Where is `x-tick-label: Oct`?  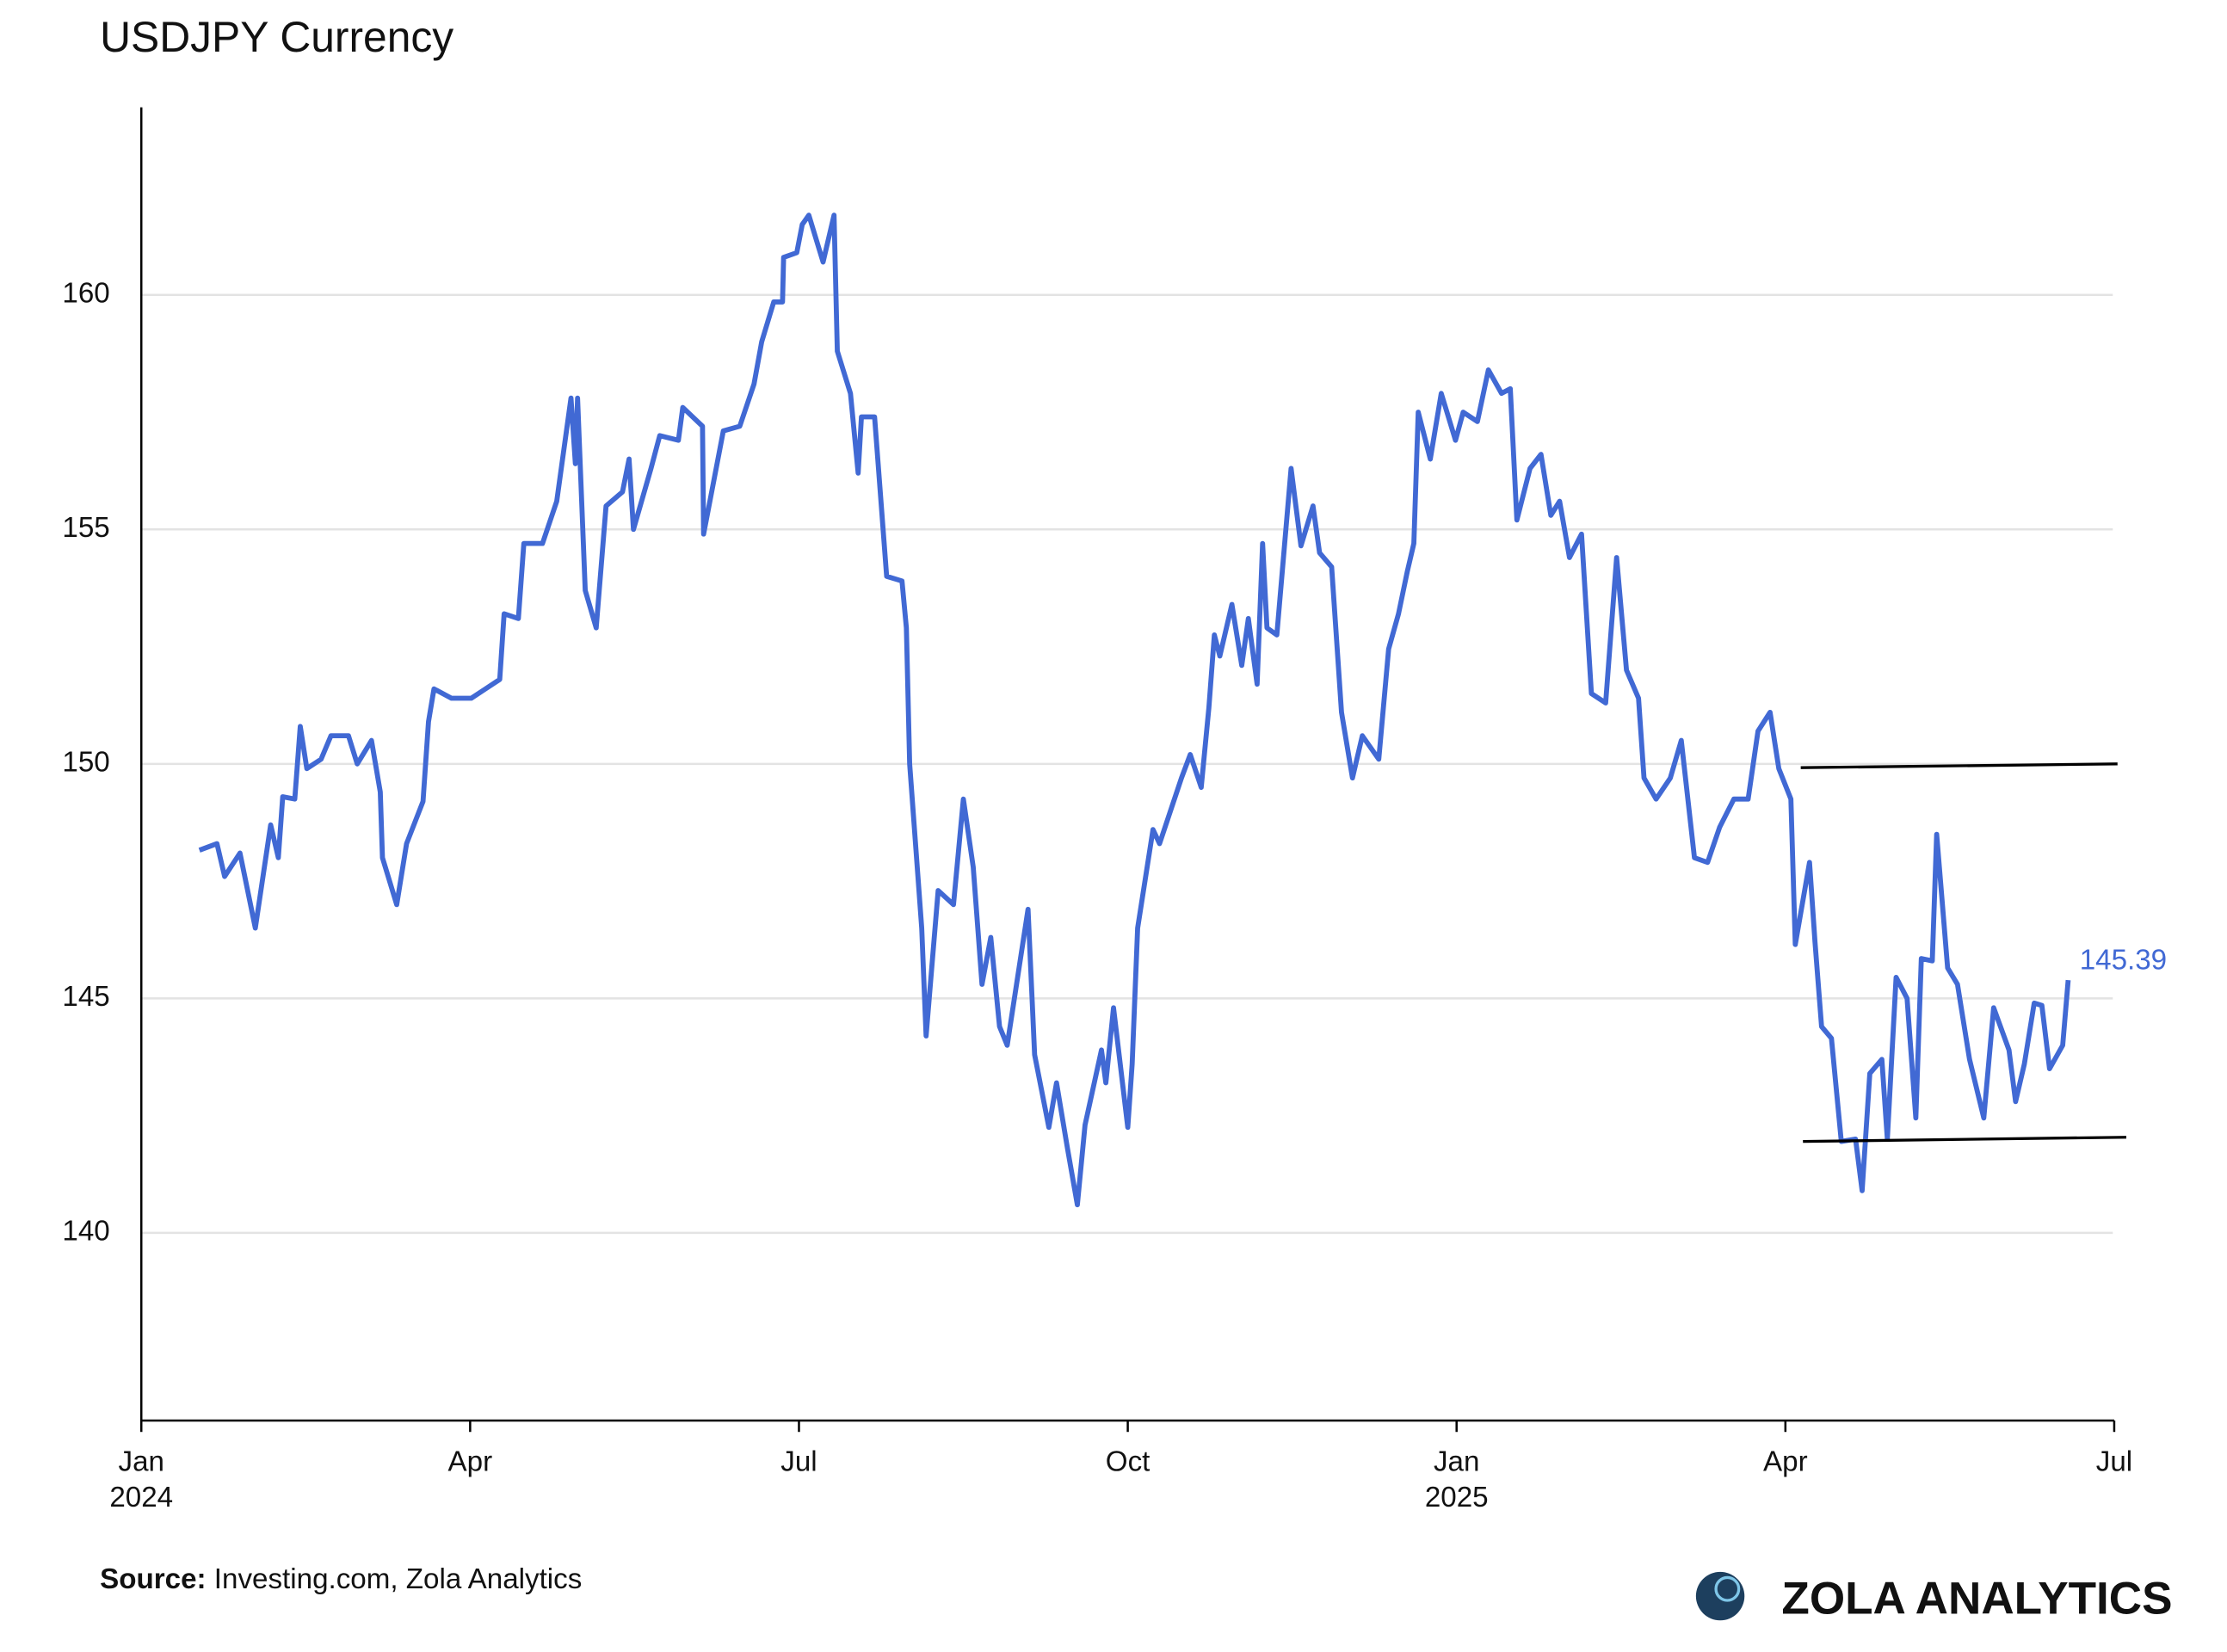 x-tick-label: Oct is located at coordinates (1129, 1461).